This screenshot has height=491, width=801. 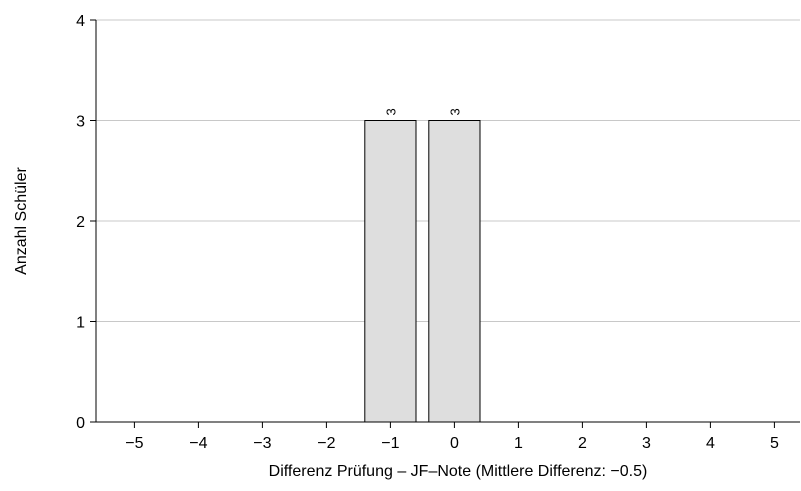 I want to click on x-tick-label-10: 5, so click(x=774, y=443).